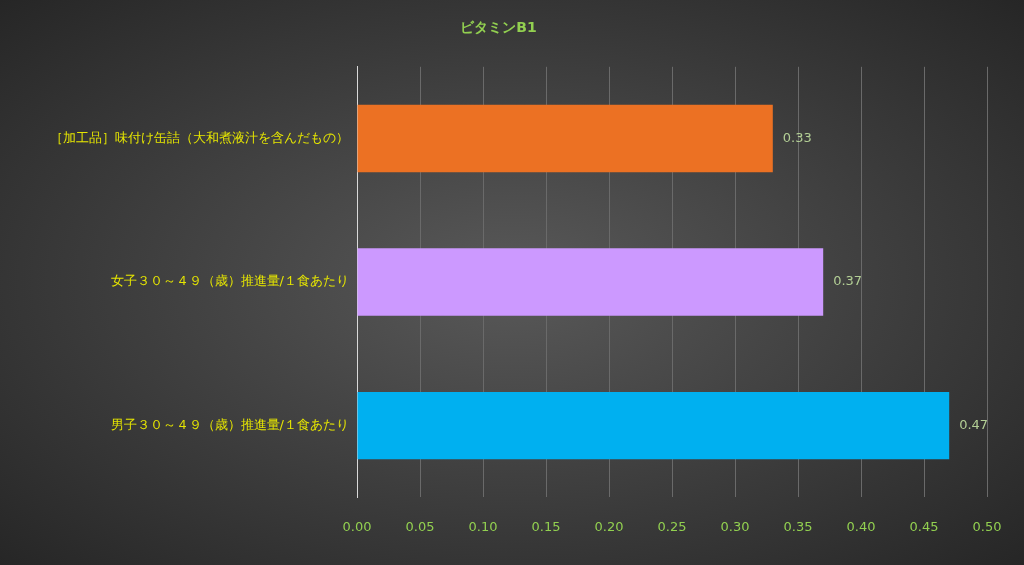 The width and height of the screenshot is (1024, 565). What do you see at coordinates (974, 425) in the screenshot?
I see `data-label: 0.47` at bounding box center [974, 425].